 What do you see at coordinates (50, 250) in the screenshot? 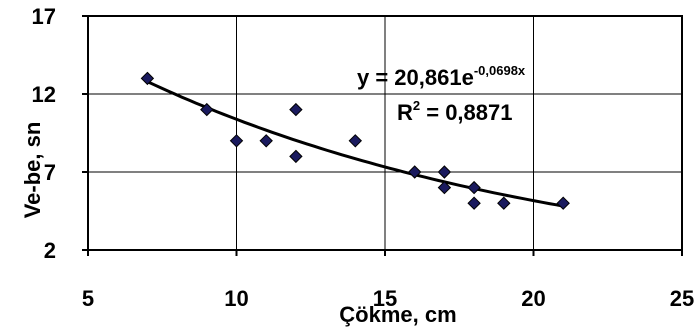
I see `y-tick-label: 2` at bounding box center [50, 250].